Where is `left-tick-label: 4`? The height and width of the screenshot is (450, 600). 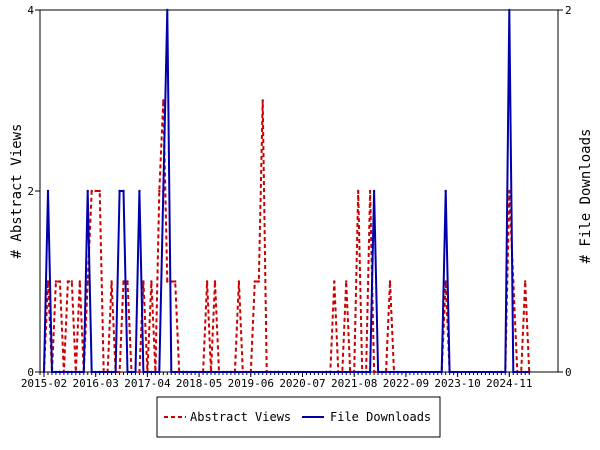
left-tick-label: 4 is located at coordinates (30, 10).